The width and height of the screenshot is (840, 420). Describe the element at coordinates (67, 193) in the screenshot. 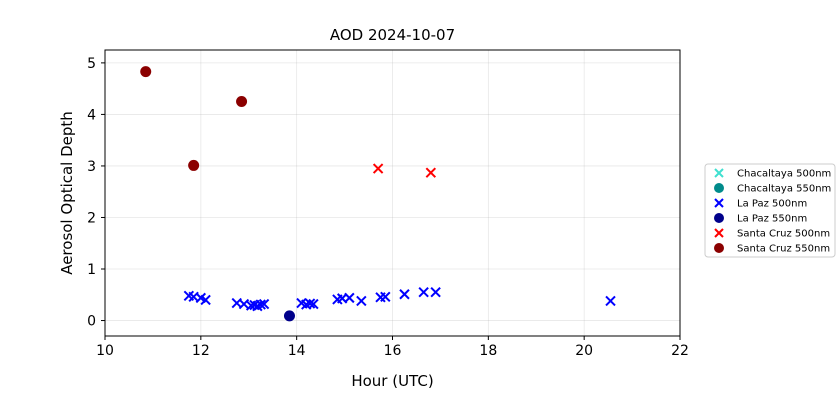

I see `y-axis-label: Aerosol Optical Depth` at that location.